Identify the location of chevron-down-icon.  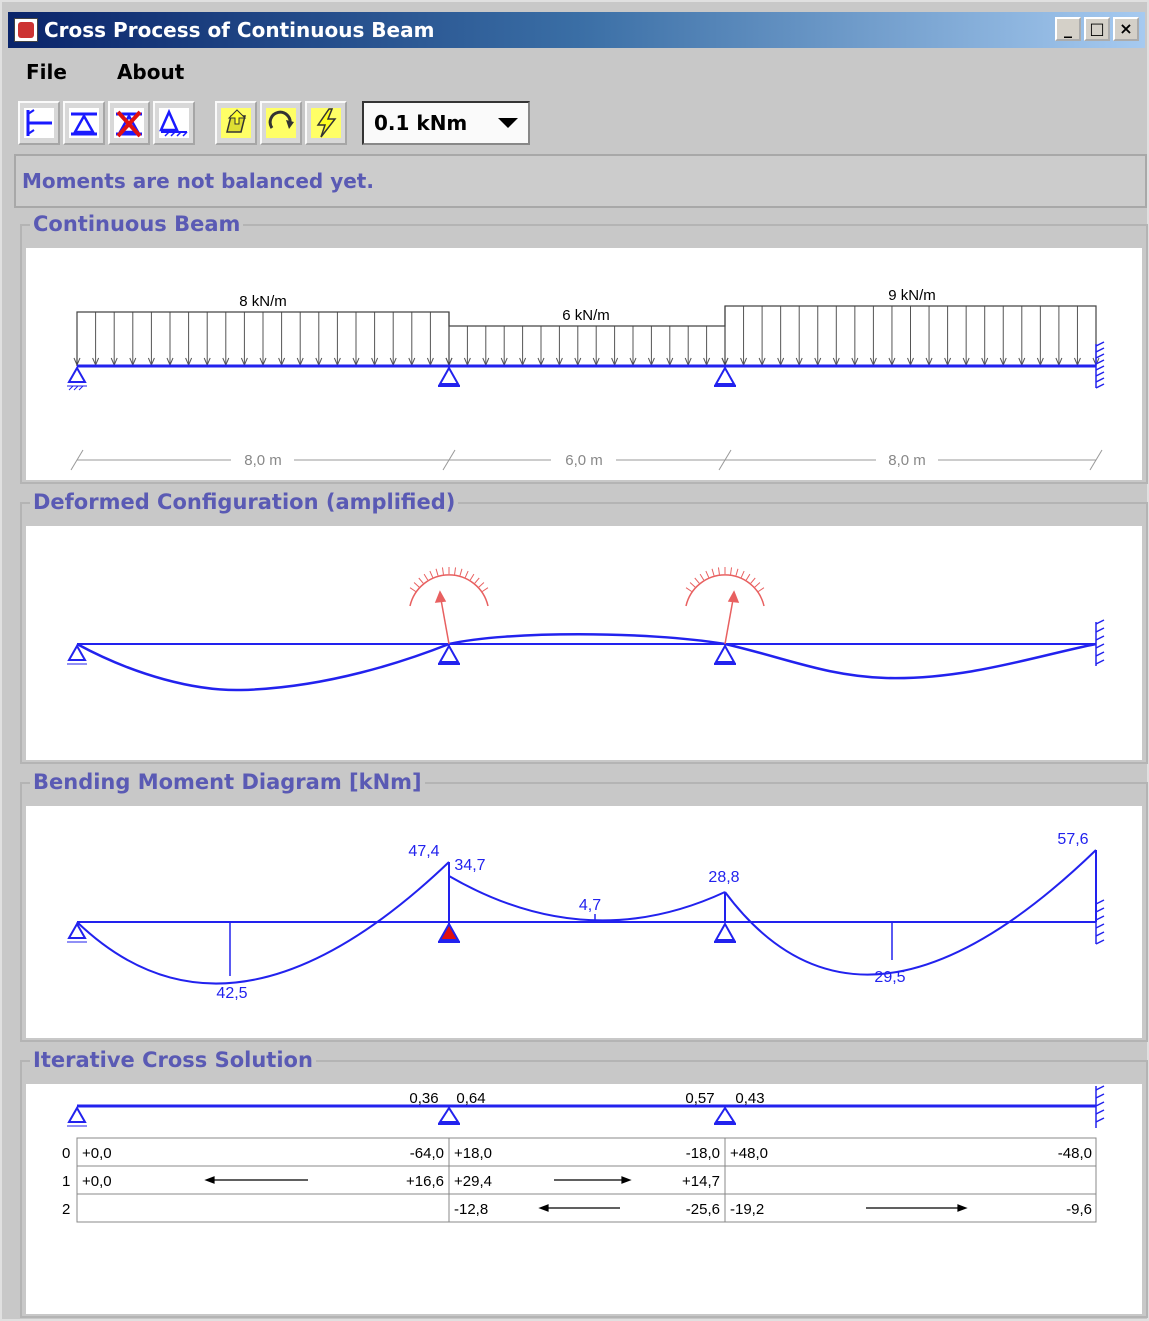
(508, 123).